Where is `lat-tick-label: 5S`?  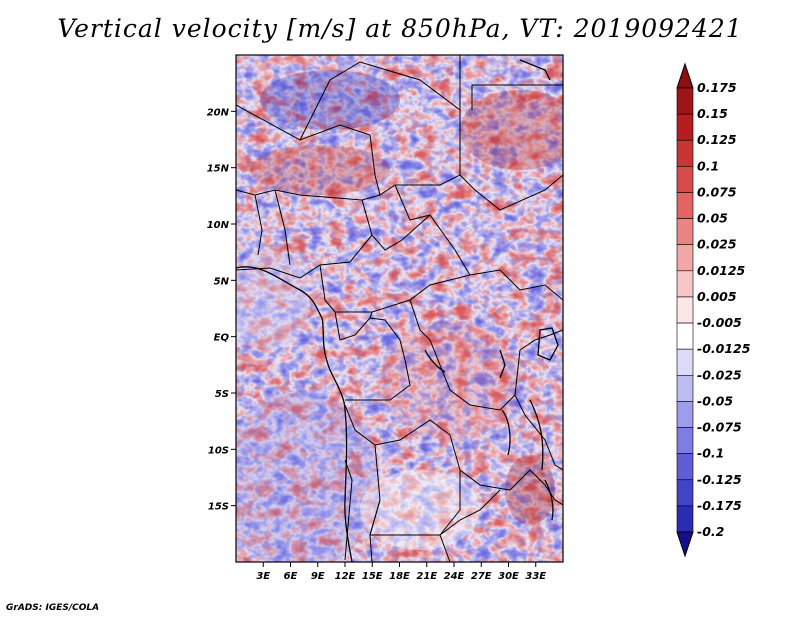
lat-tick-label: 5S is located at coordinates (222, 394).